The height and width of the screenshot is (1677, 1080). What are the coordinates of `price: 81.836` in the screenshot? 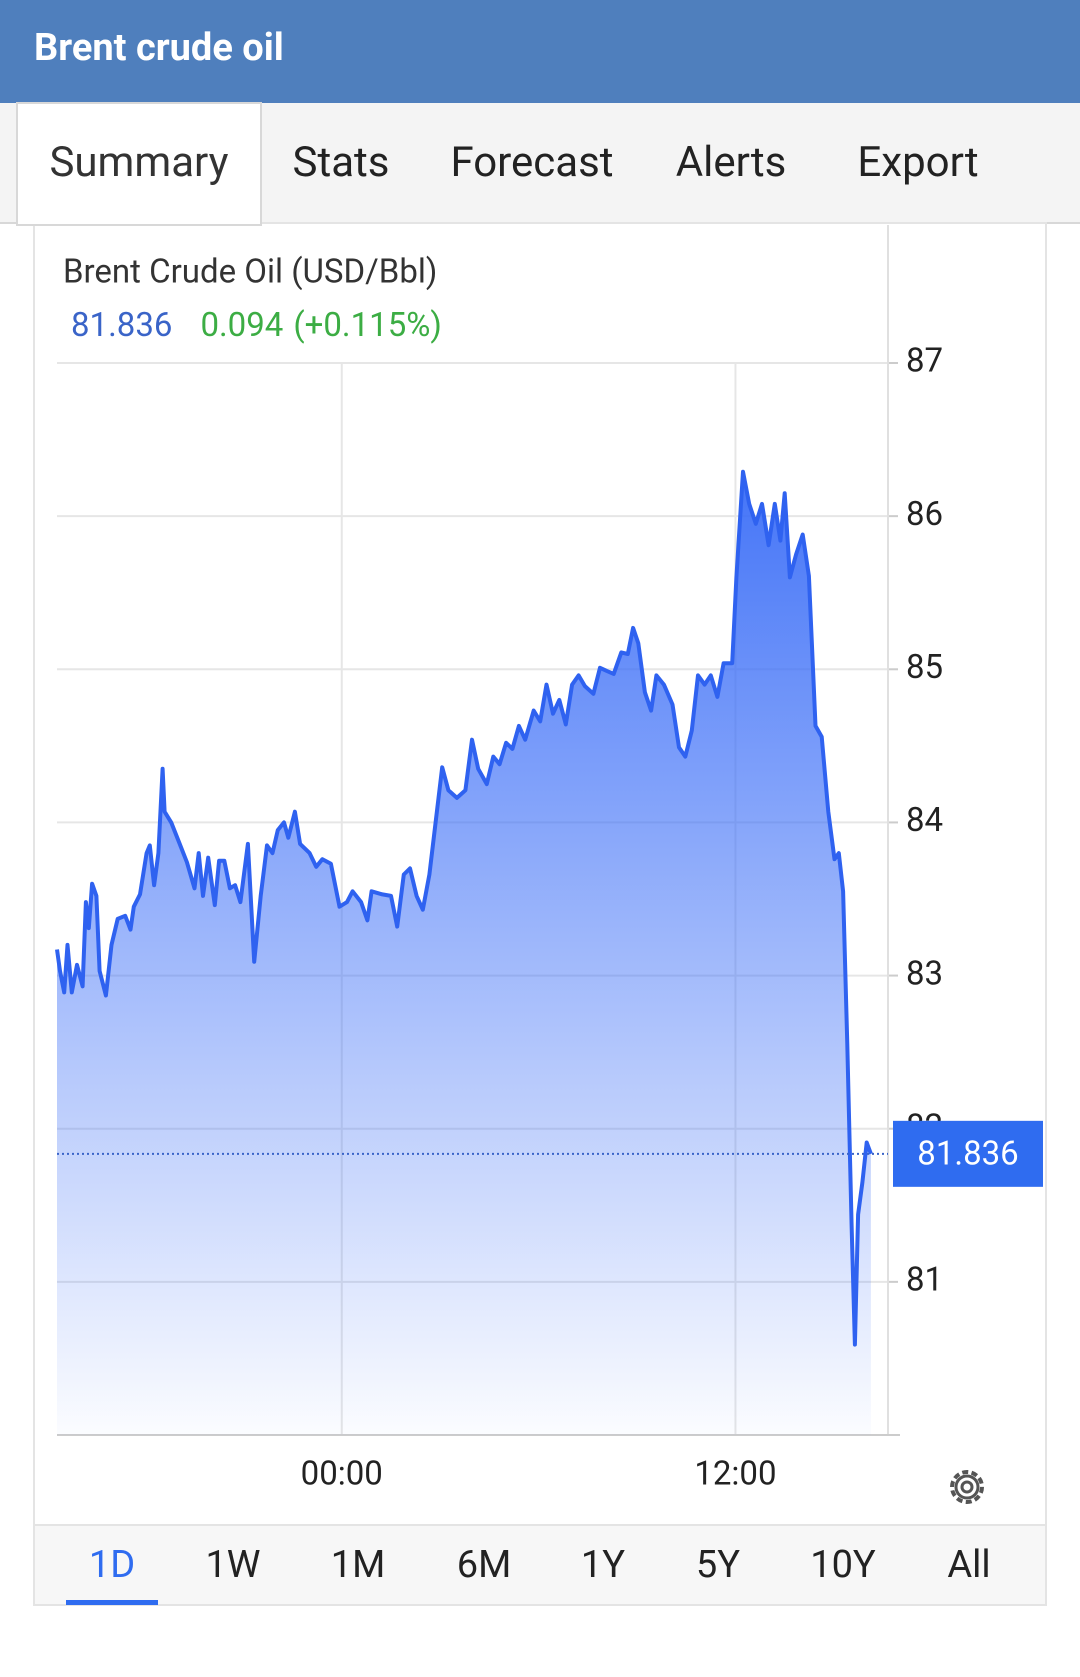 It's located at (121, 325).